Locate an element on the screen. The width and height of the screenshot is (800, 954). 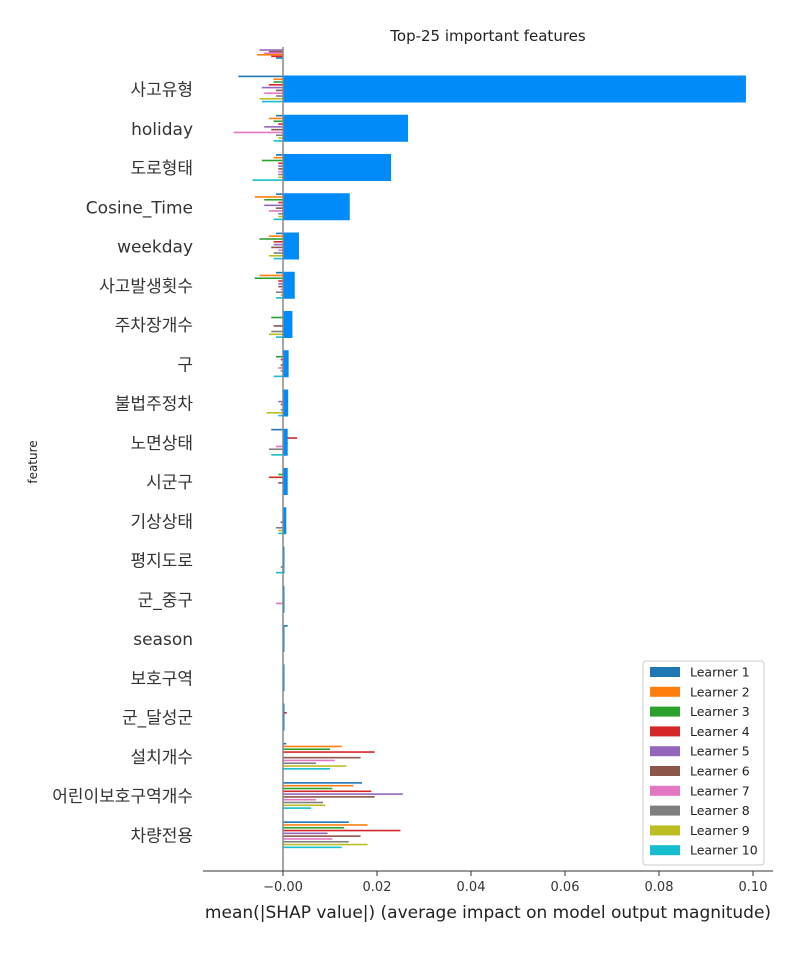
legend-label: Learner 7 is located at coordinates (720, 790).